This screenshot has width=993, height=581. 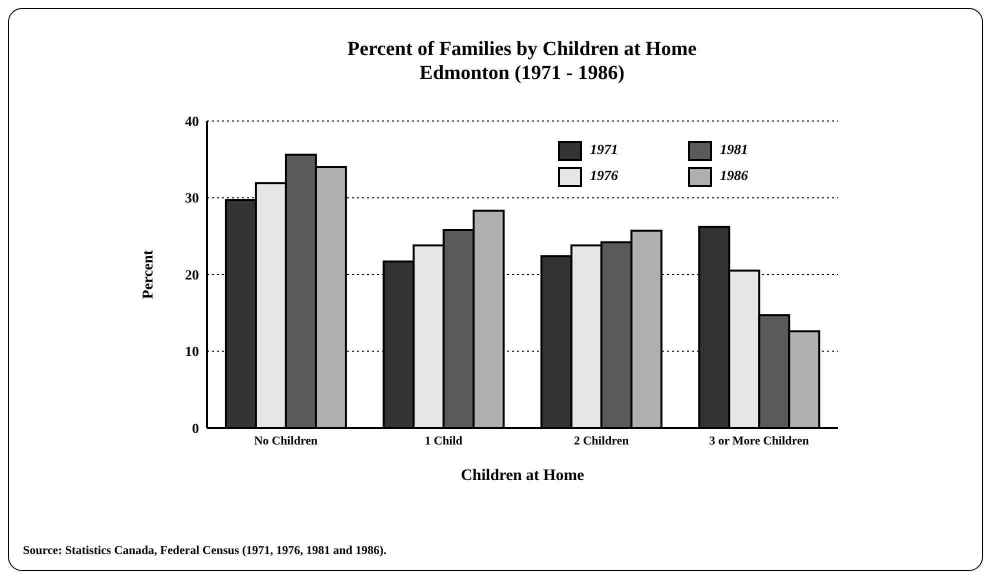 What do you see at coordinates (604, 151) in the screenshot?
I see `legend-label: 1971` at bounding box center [604, 151].